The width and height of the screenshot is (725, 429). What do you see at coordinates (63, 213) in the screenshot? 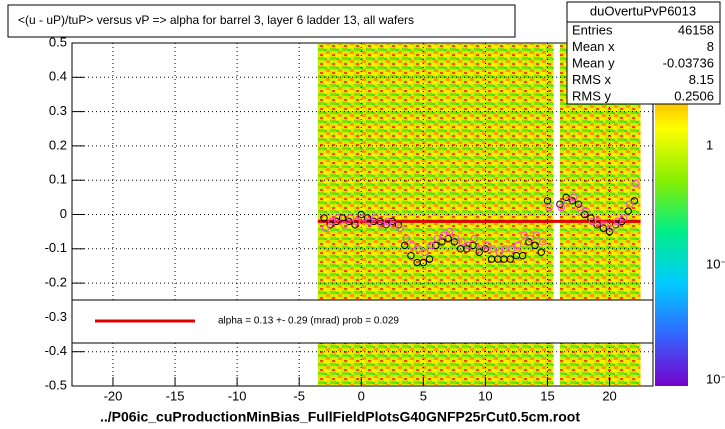
I see `y-tick-label: 0` at bounding box center [63, 213].